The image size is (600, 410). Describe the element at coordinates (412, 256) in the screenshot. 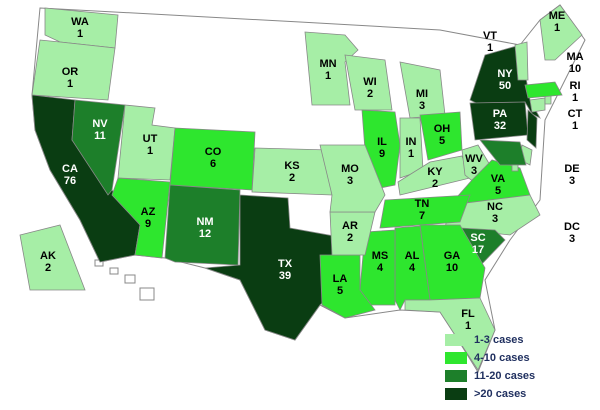

I see `state-abbr: AL` at that location.